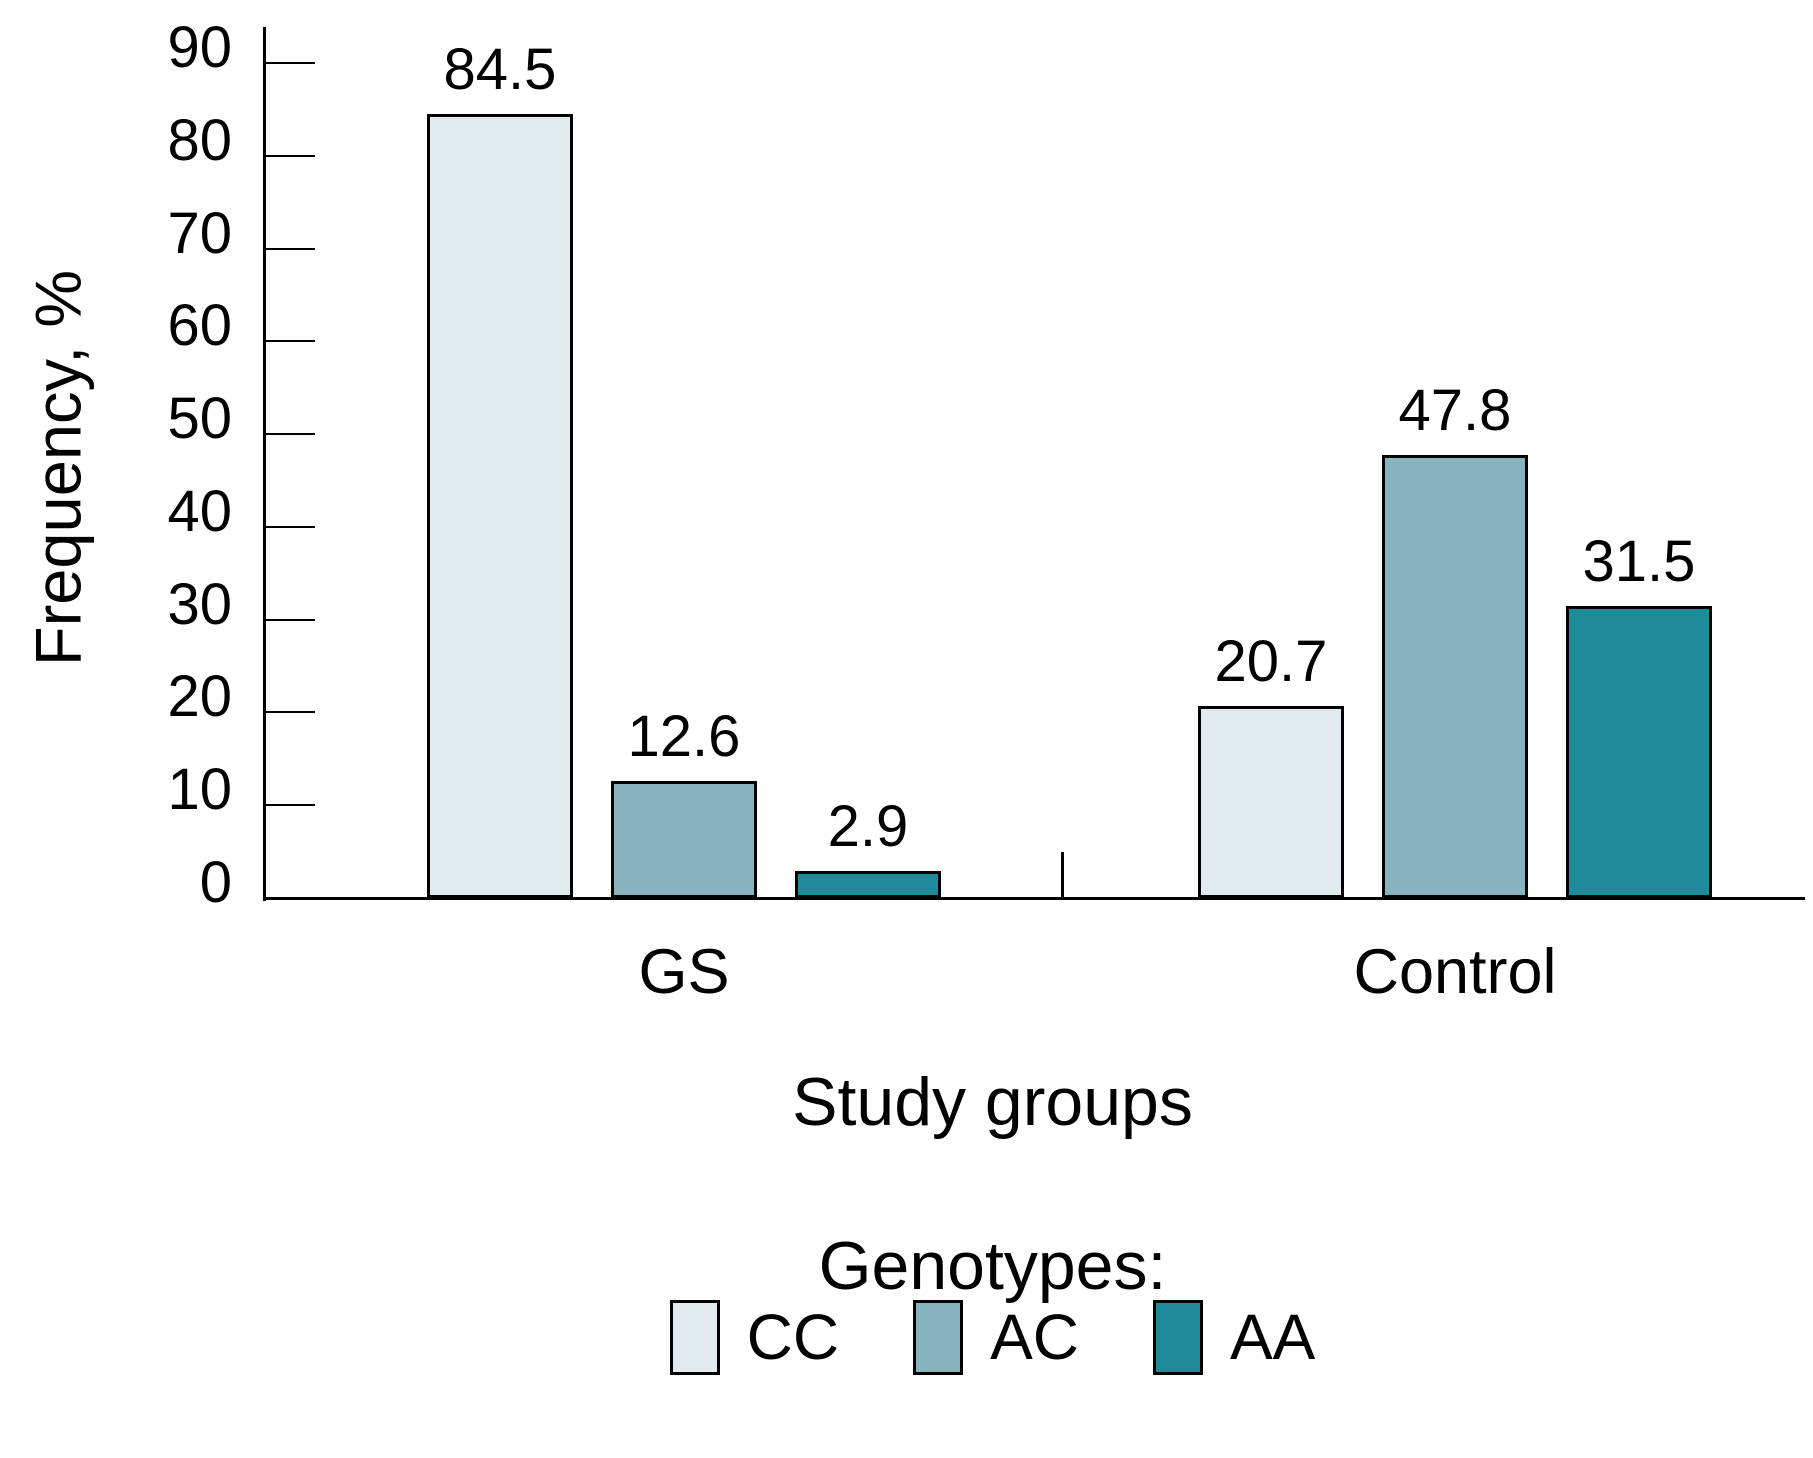 The height and width of the screenshot is (1458, 1813). I want to click on bar-value-label: 84.5, so click(500, 69).